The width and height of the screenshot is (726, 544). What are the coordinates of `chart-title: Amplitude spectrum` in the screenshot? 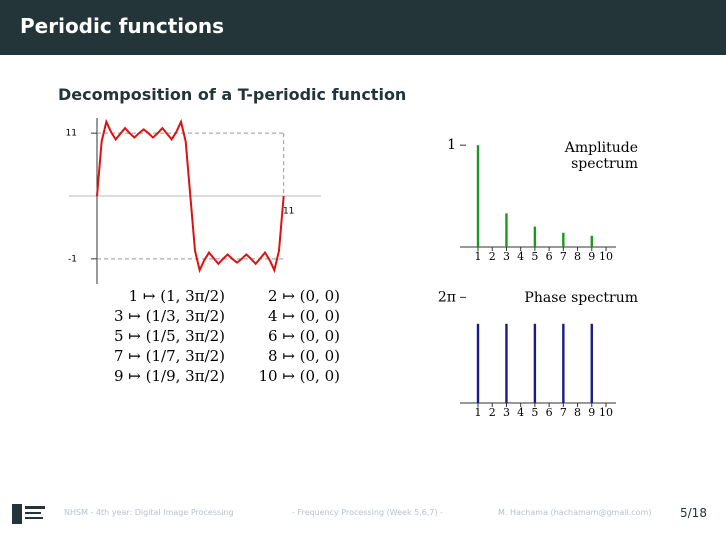 It's located at (579, 173).